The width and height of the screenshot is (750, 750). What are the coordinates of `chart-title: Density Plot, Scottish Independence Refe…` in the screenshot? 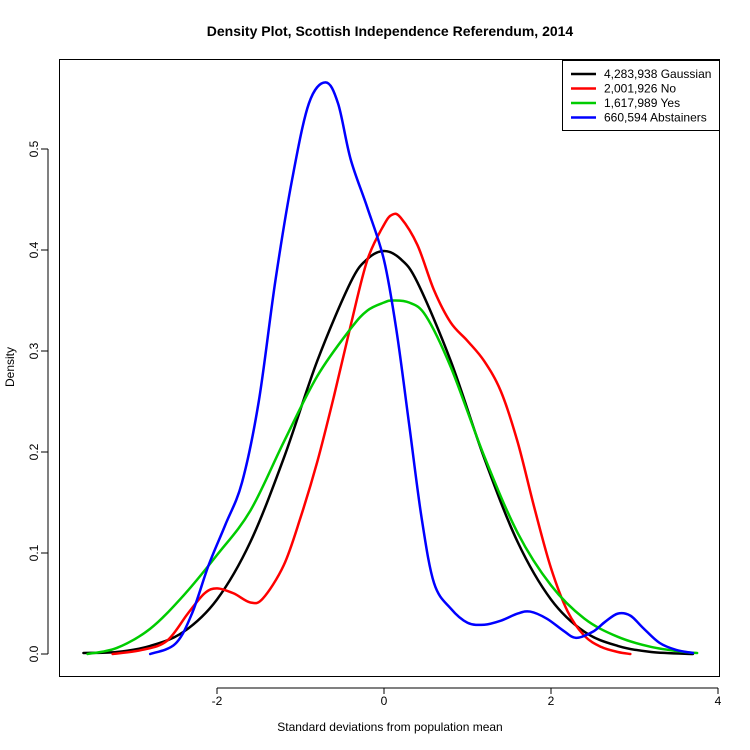 It's located at (390, 31).